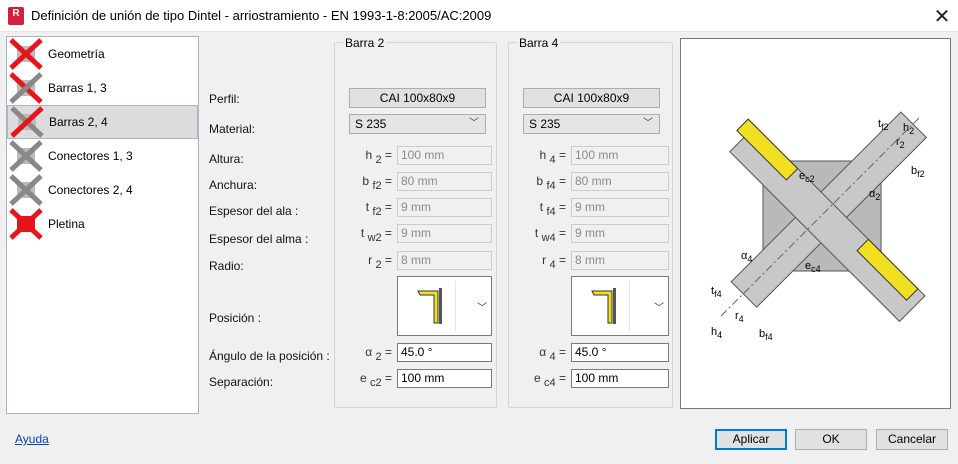  I want to click on bars-13-icon, so click(26, 88).